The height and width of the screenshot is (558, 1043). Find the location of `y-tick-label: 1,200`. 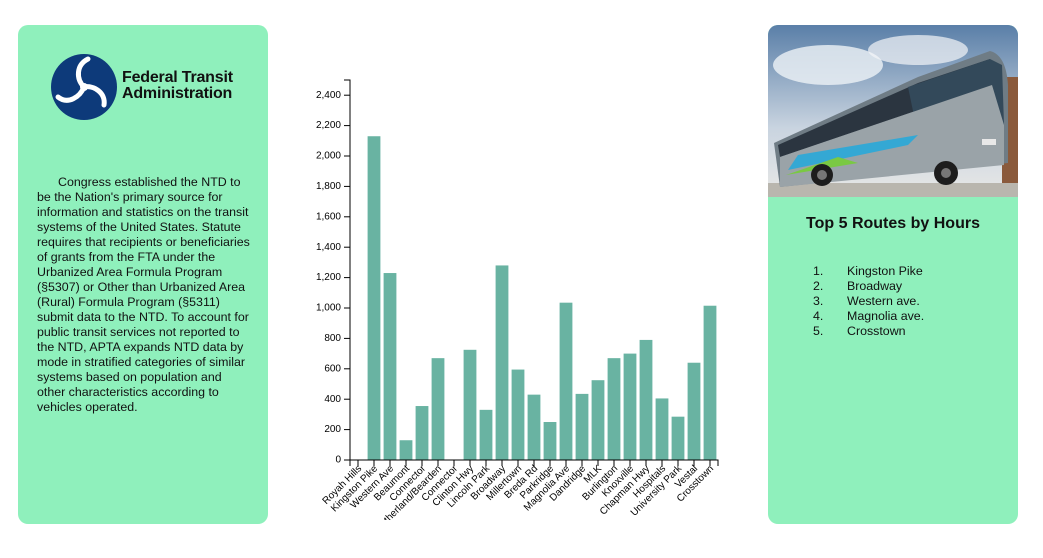

y-tick-label: 1,200 is located at coordinates (328, 277).